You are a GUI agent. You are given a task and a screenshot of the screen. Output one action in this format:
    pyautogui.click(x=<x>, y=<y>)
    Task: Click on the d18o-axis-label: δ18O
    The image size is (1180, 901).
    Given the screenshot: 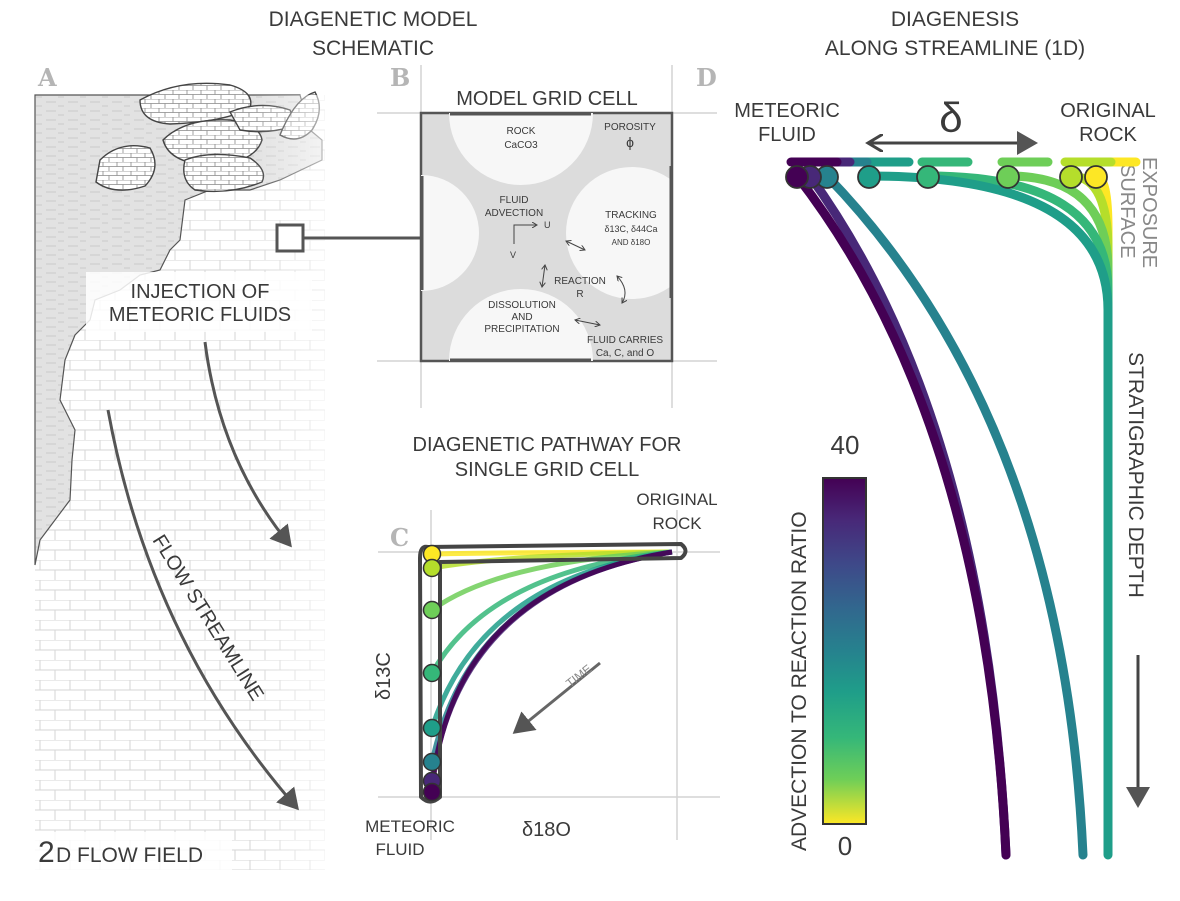 What is the action you would take?
    pyautogui.click(x=546, y=830)
    